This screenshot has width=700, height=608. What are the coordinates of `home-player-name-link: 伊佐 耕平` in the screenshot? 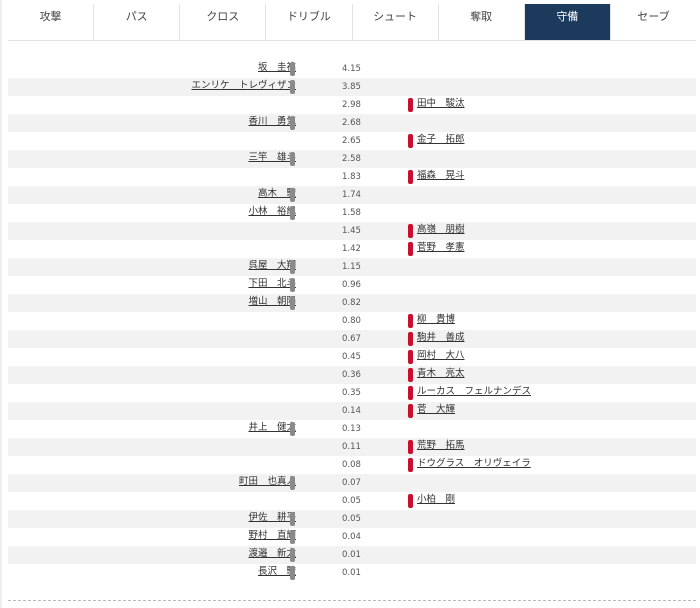 It's located at (272, 517).